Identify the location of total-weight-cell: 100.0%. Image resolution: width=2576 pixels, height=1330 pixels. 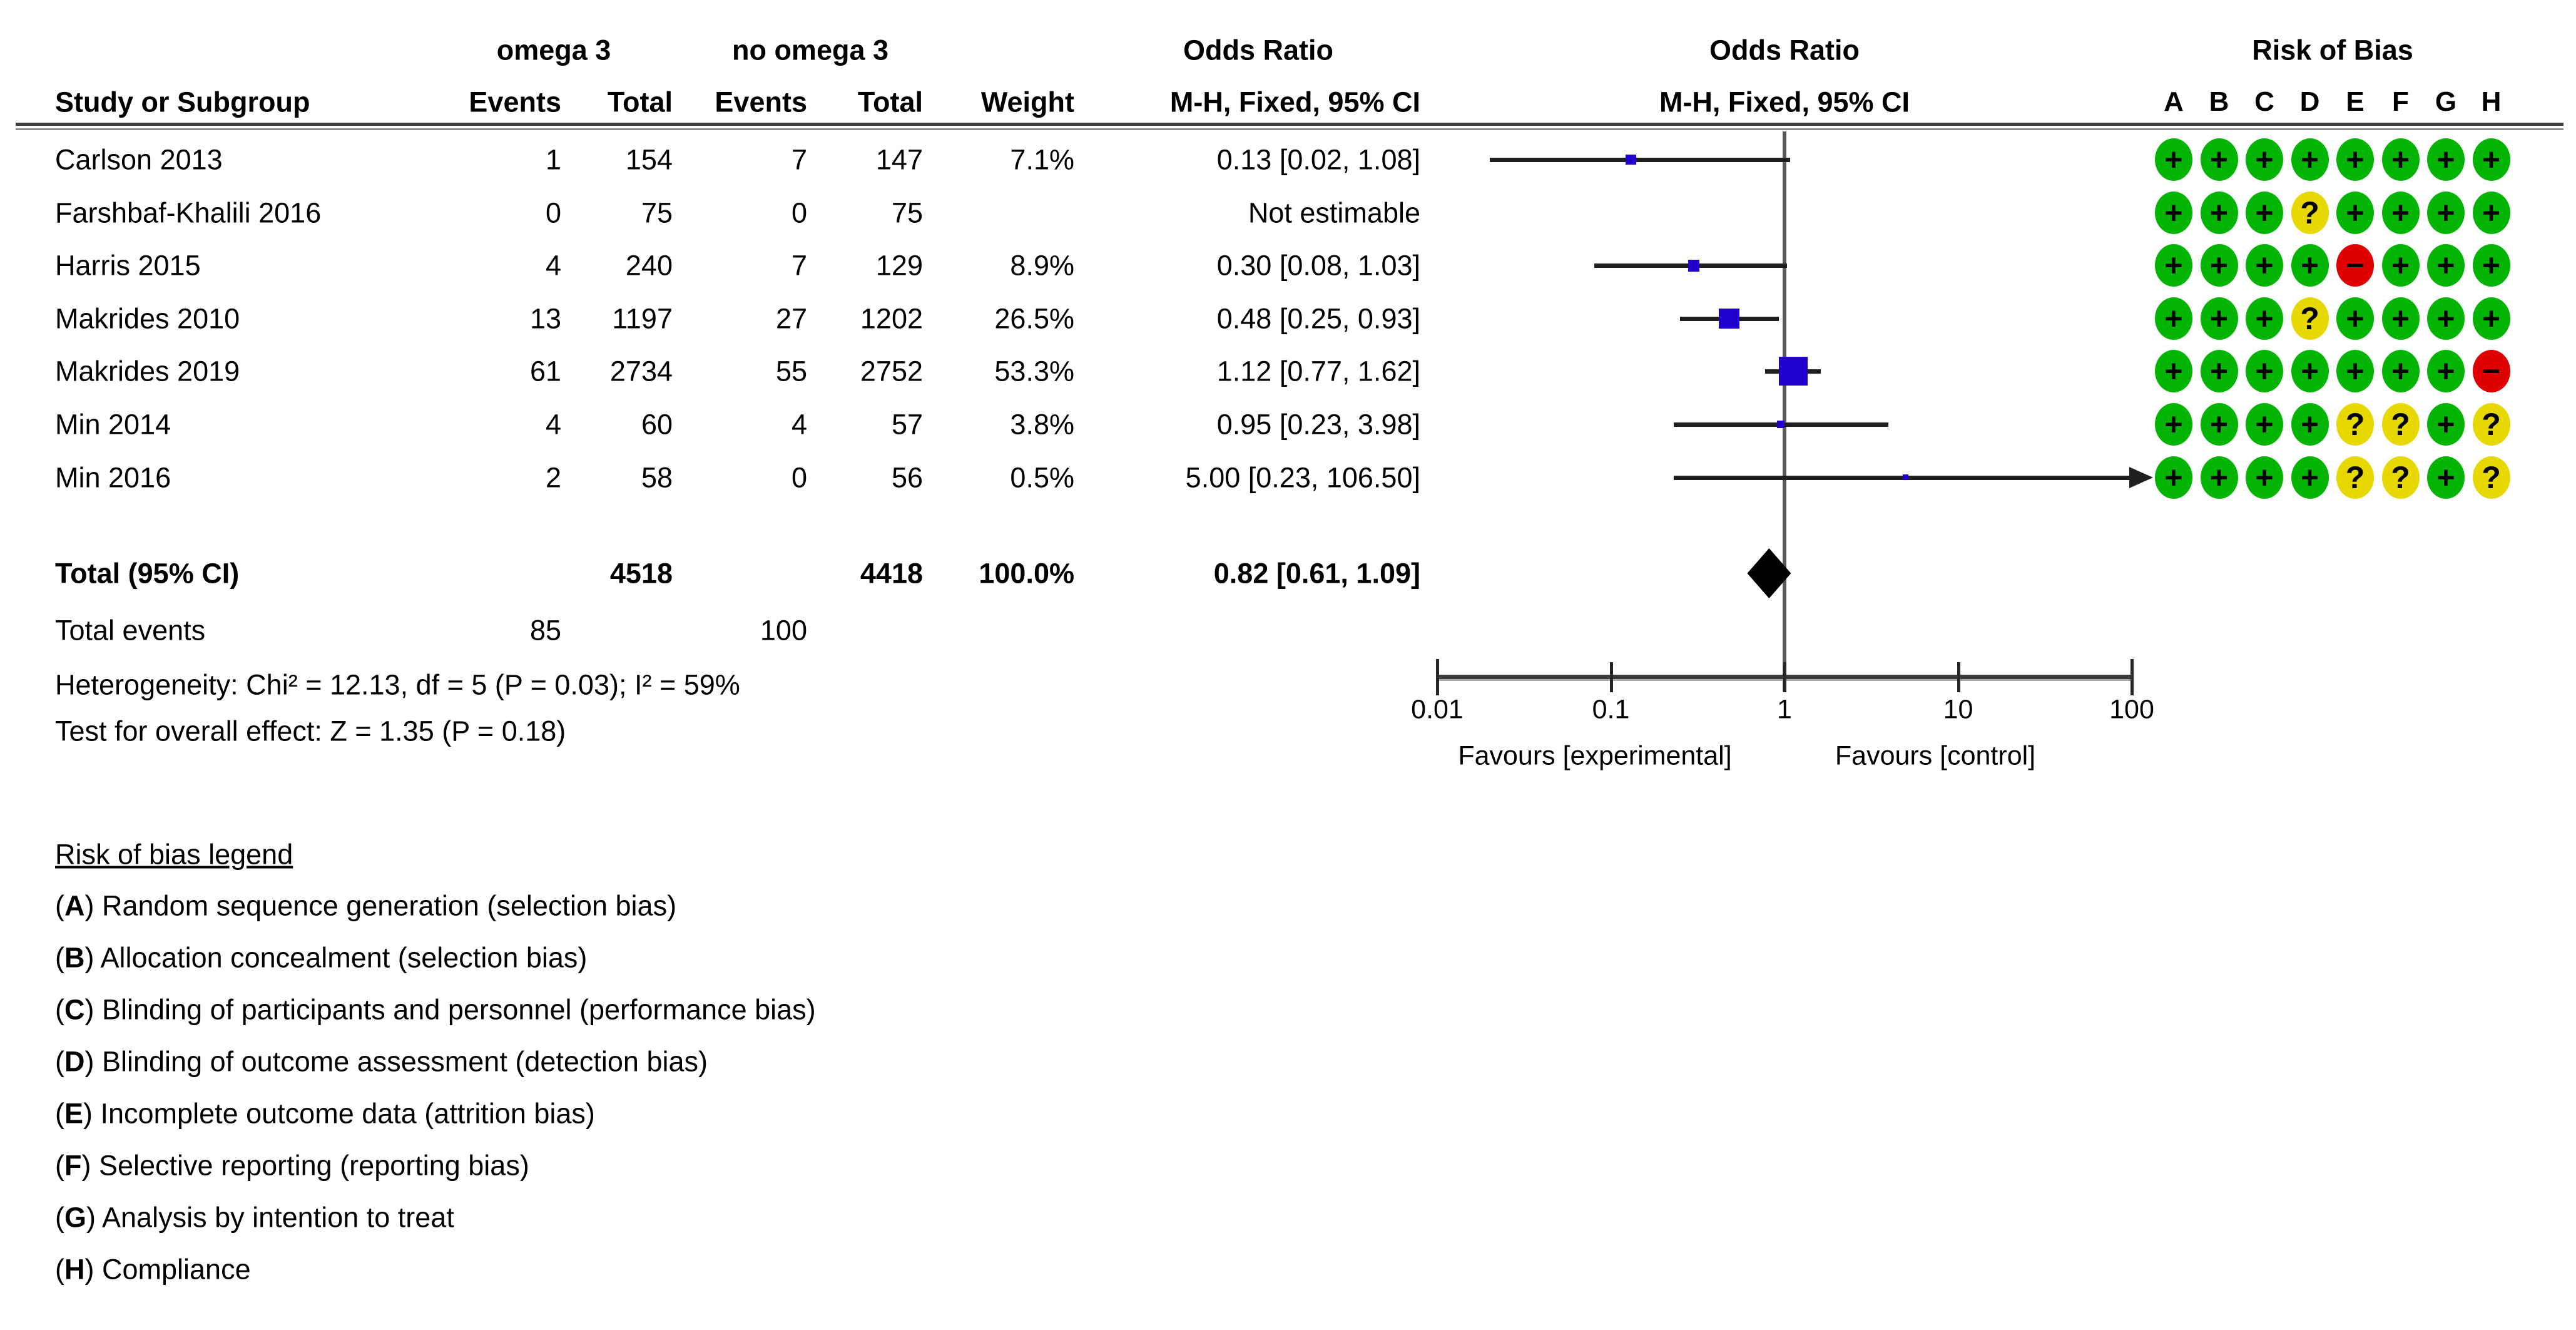
(1026, 573).